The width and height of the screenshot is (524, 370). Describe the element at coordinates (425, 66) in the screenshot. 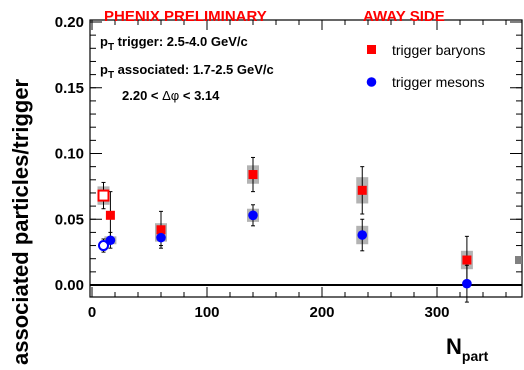

I see `legend: trigger baryons trigger mesons` at that location.